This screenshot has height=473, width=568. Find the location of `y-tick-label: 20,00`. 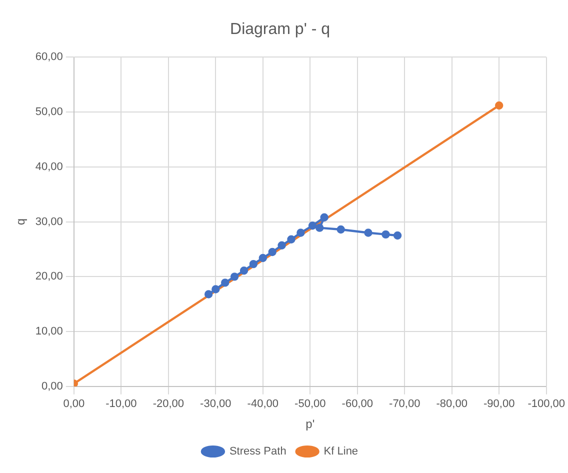

y-tick-label: 20,00 is located at coordinates (49, 276).